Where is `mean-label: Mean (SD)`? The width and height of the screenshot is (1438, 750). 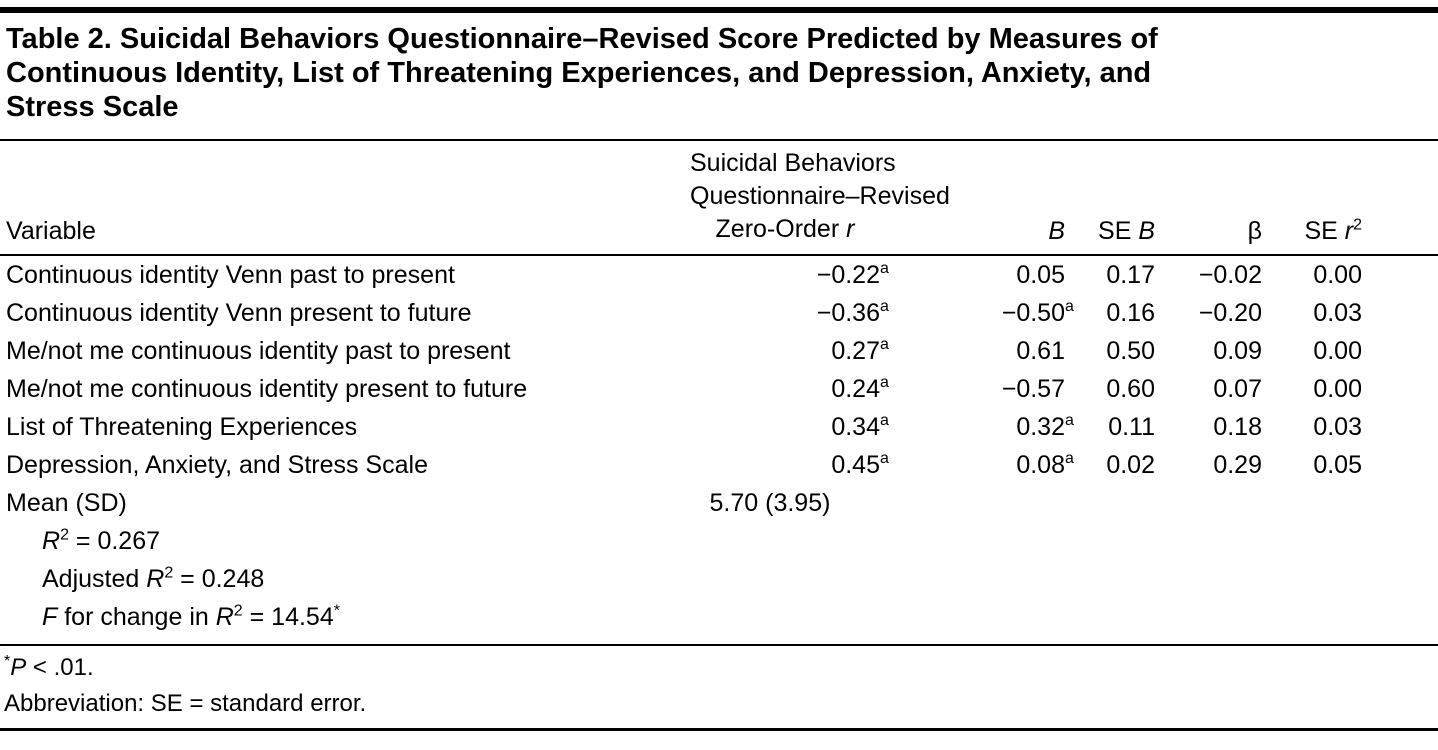
mean-label: Mean (SD) is located at coordinates (66, 502).